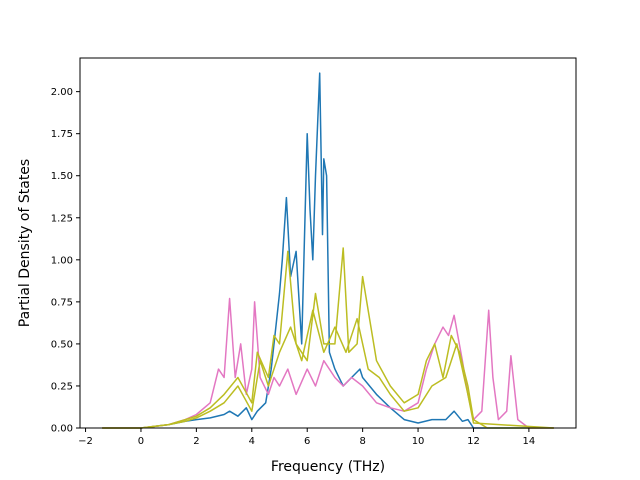 Image resolution: width=640 pixels, height=480 pixels. What do you see at coordinates (362, 441) in the screenshot?
I see `x-tick-label: 8` at bounding box center [362, 441].